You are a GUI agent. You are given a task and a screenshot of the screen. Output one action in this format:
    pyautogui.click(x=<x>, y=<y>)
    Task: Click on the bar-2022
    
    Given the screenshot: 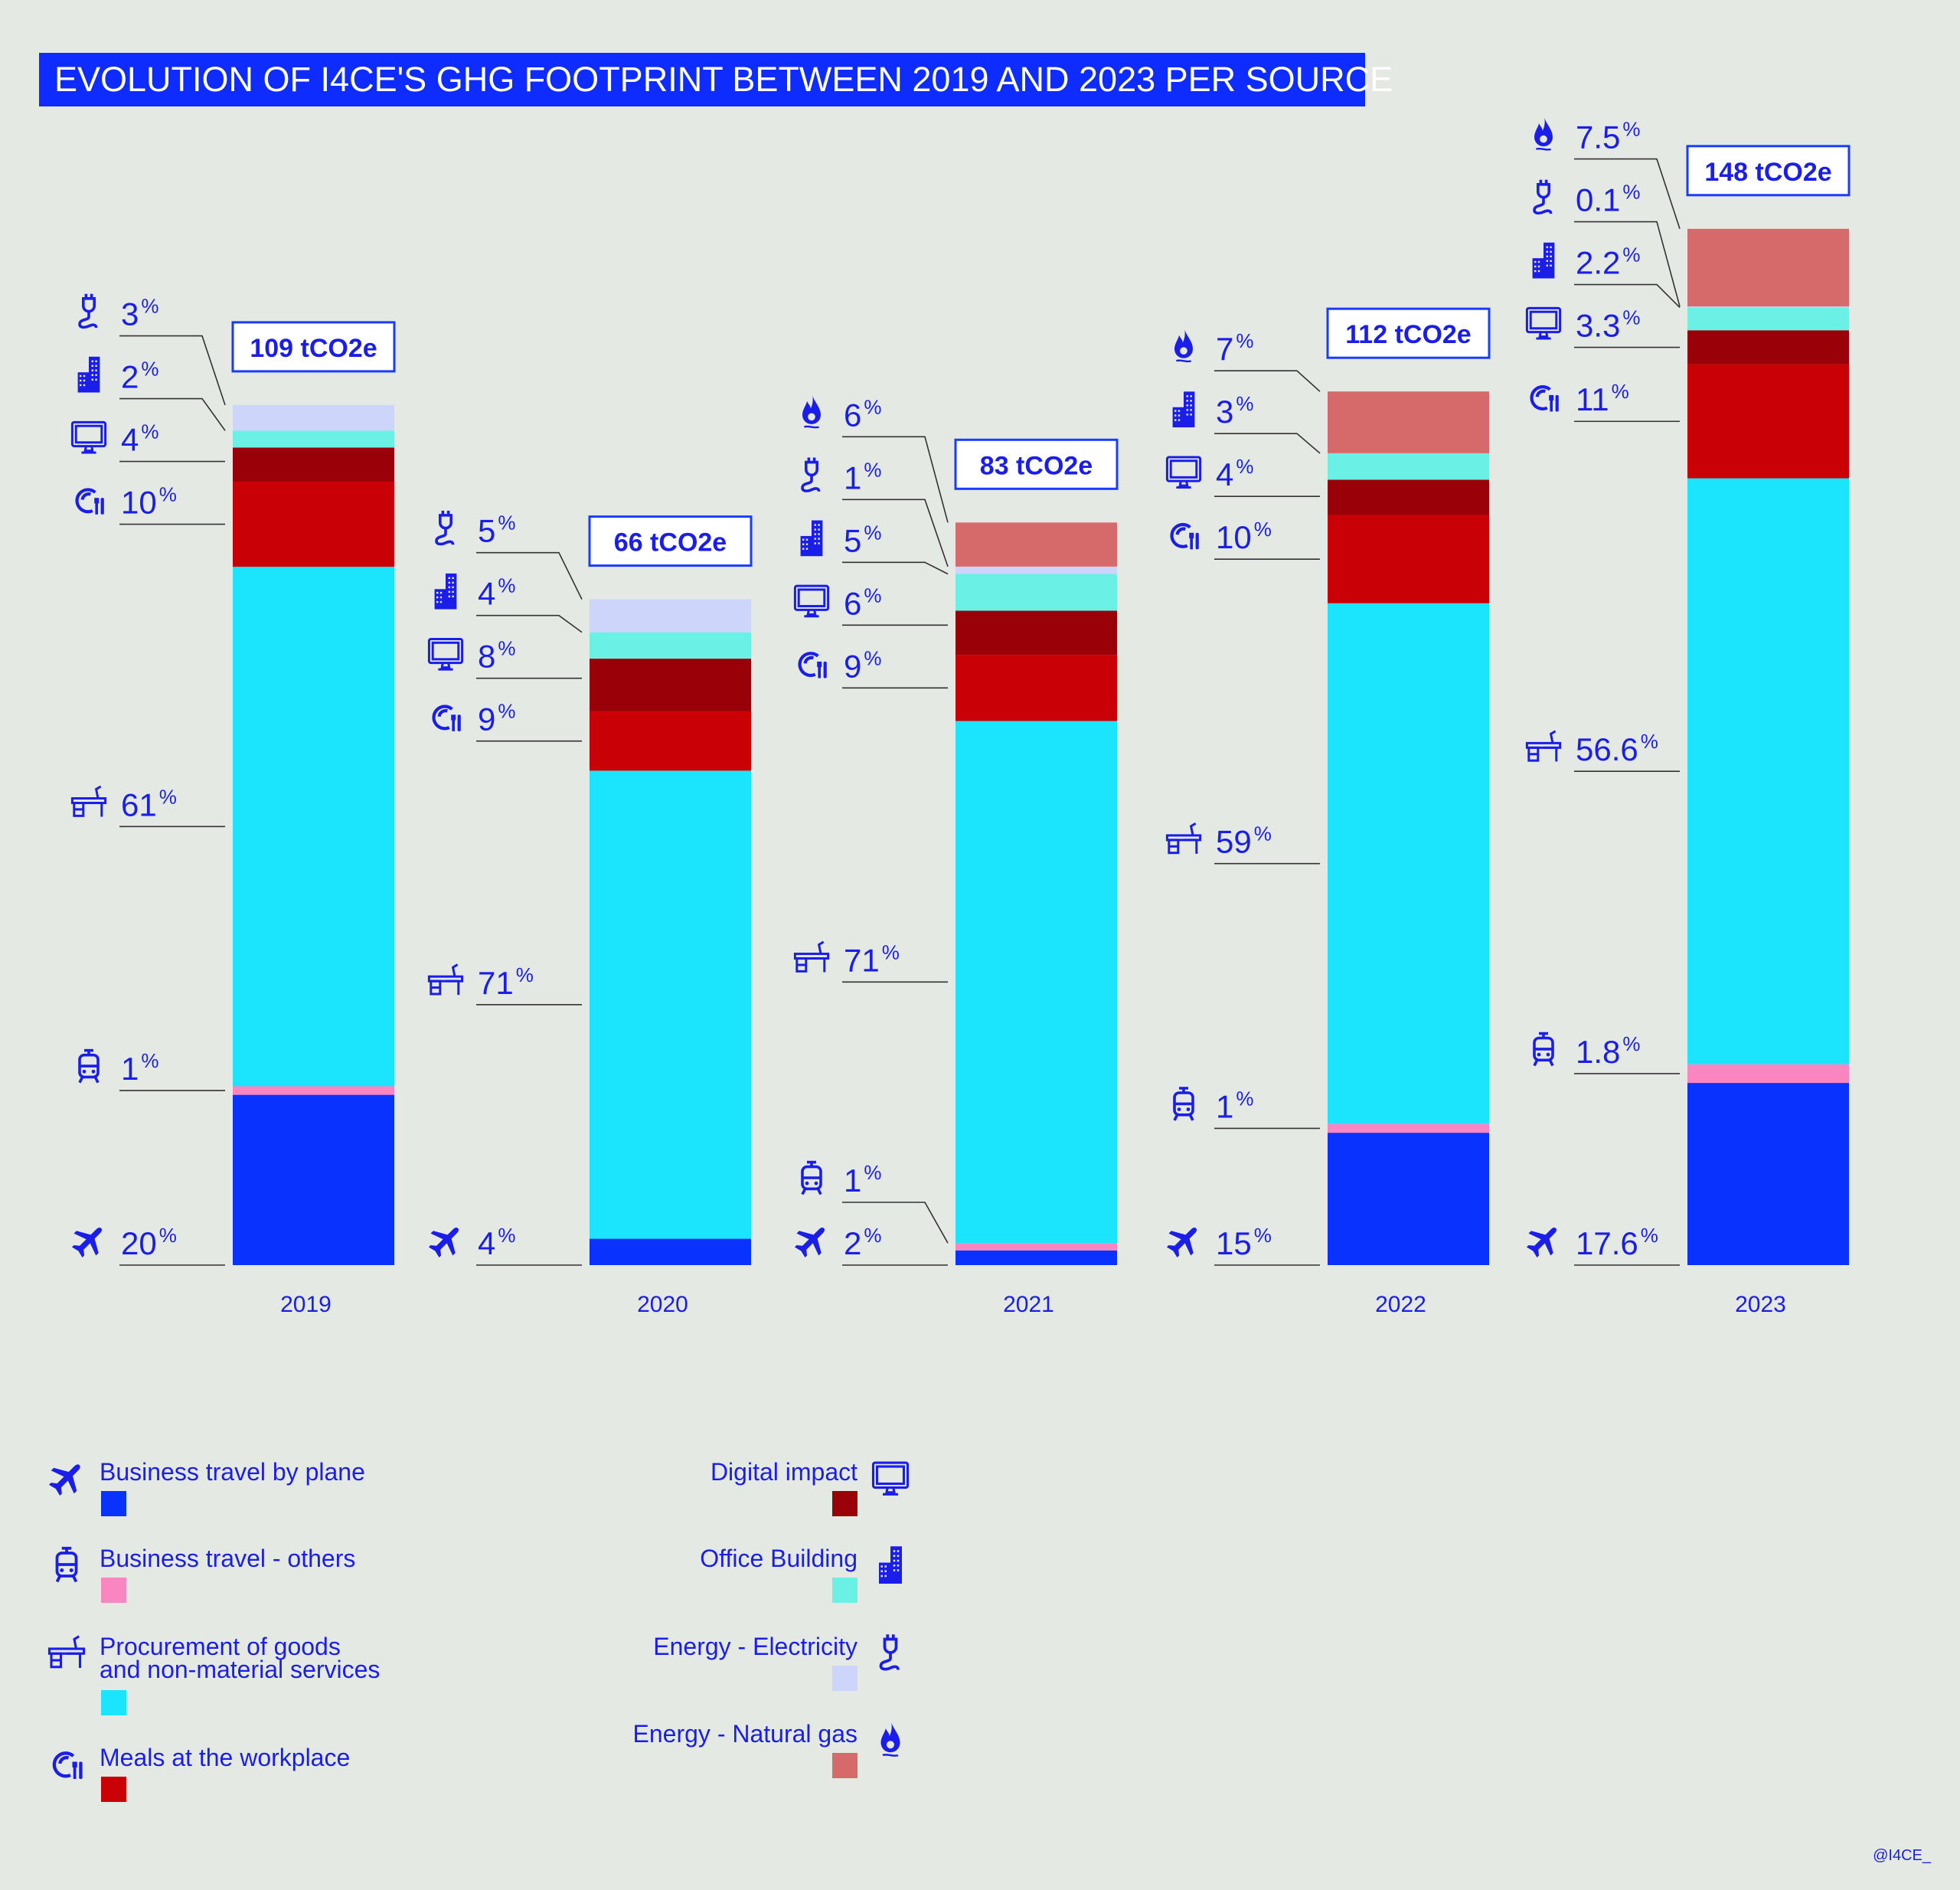 What is the action you would take?
    pyautogui.click(x=1408, y=828)
    